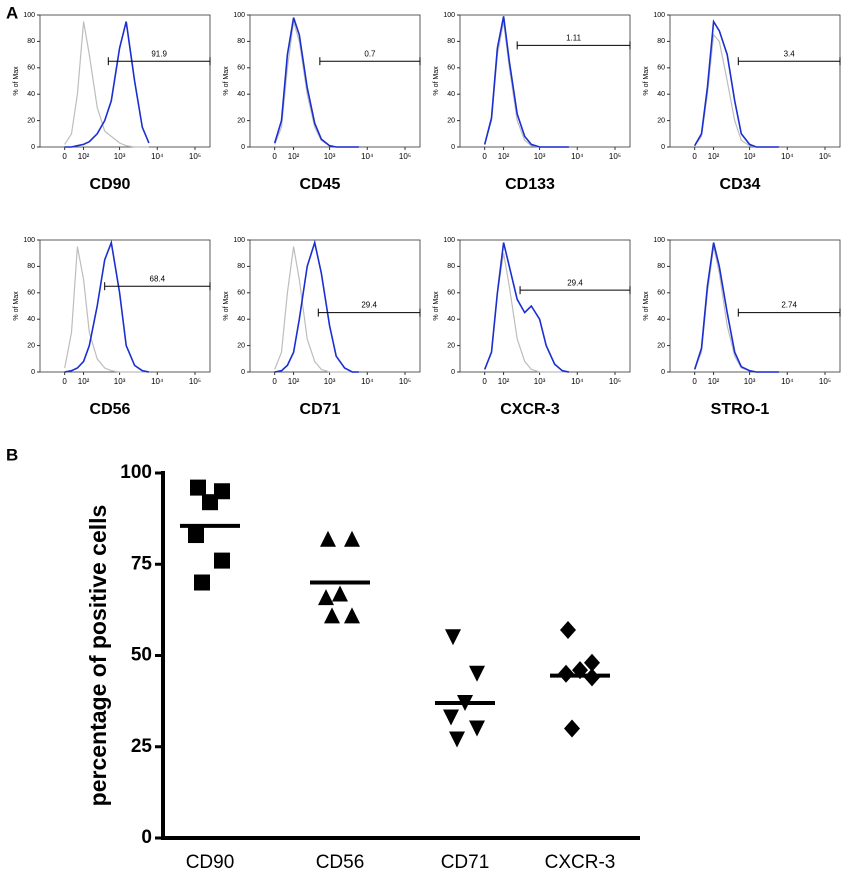 Image resolution: width=850 pixels, height=884 pixels. I want to click on chart-title: CD90, so click(110, 184).